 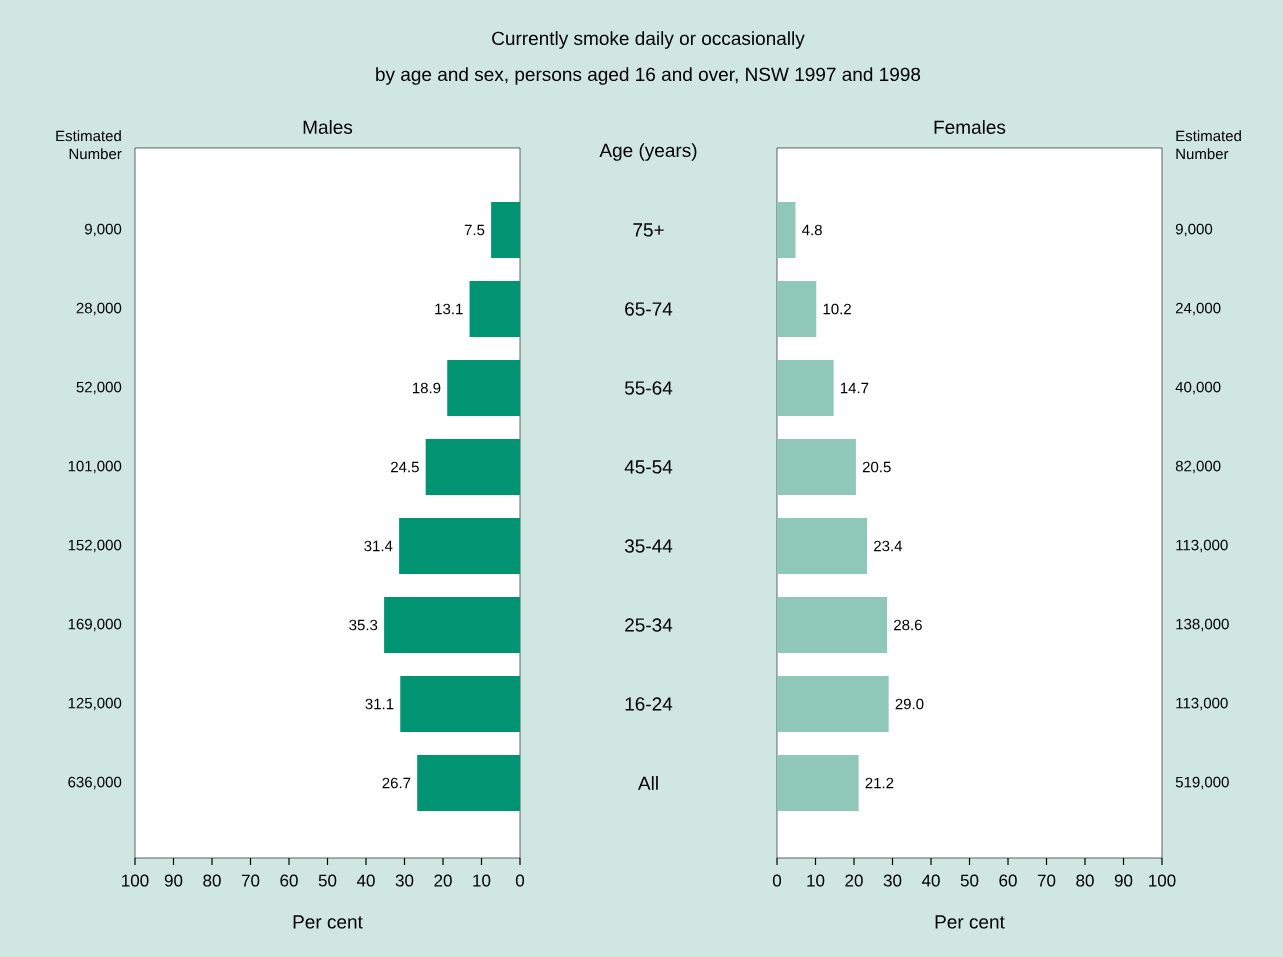 What do you see at coordinates (648, 152) in the screenshot?
I see `y-axis-title: Age (years)` at bounding box center [648, 152].